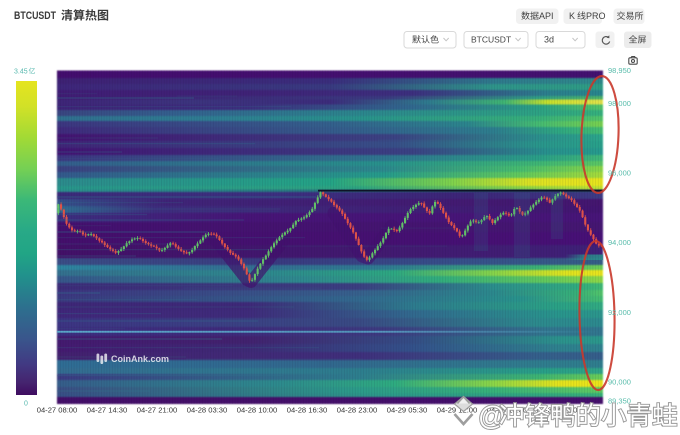  I want to click on svg-text: 04-28 10:00, so click(257, 410).